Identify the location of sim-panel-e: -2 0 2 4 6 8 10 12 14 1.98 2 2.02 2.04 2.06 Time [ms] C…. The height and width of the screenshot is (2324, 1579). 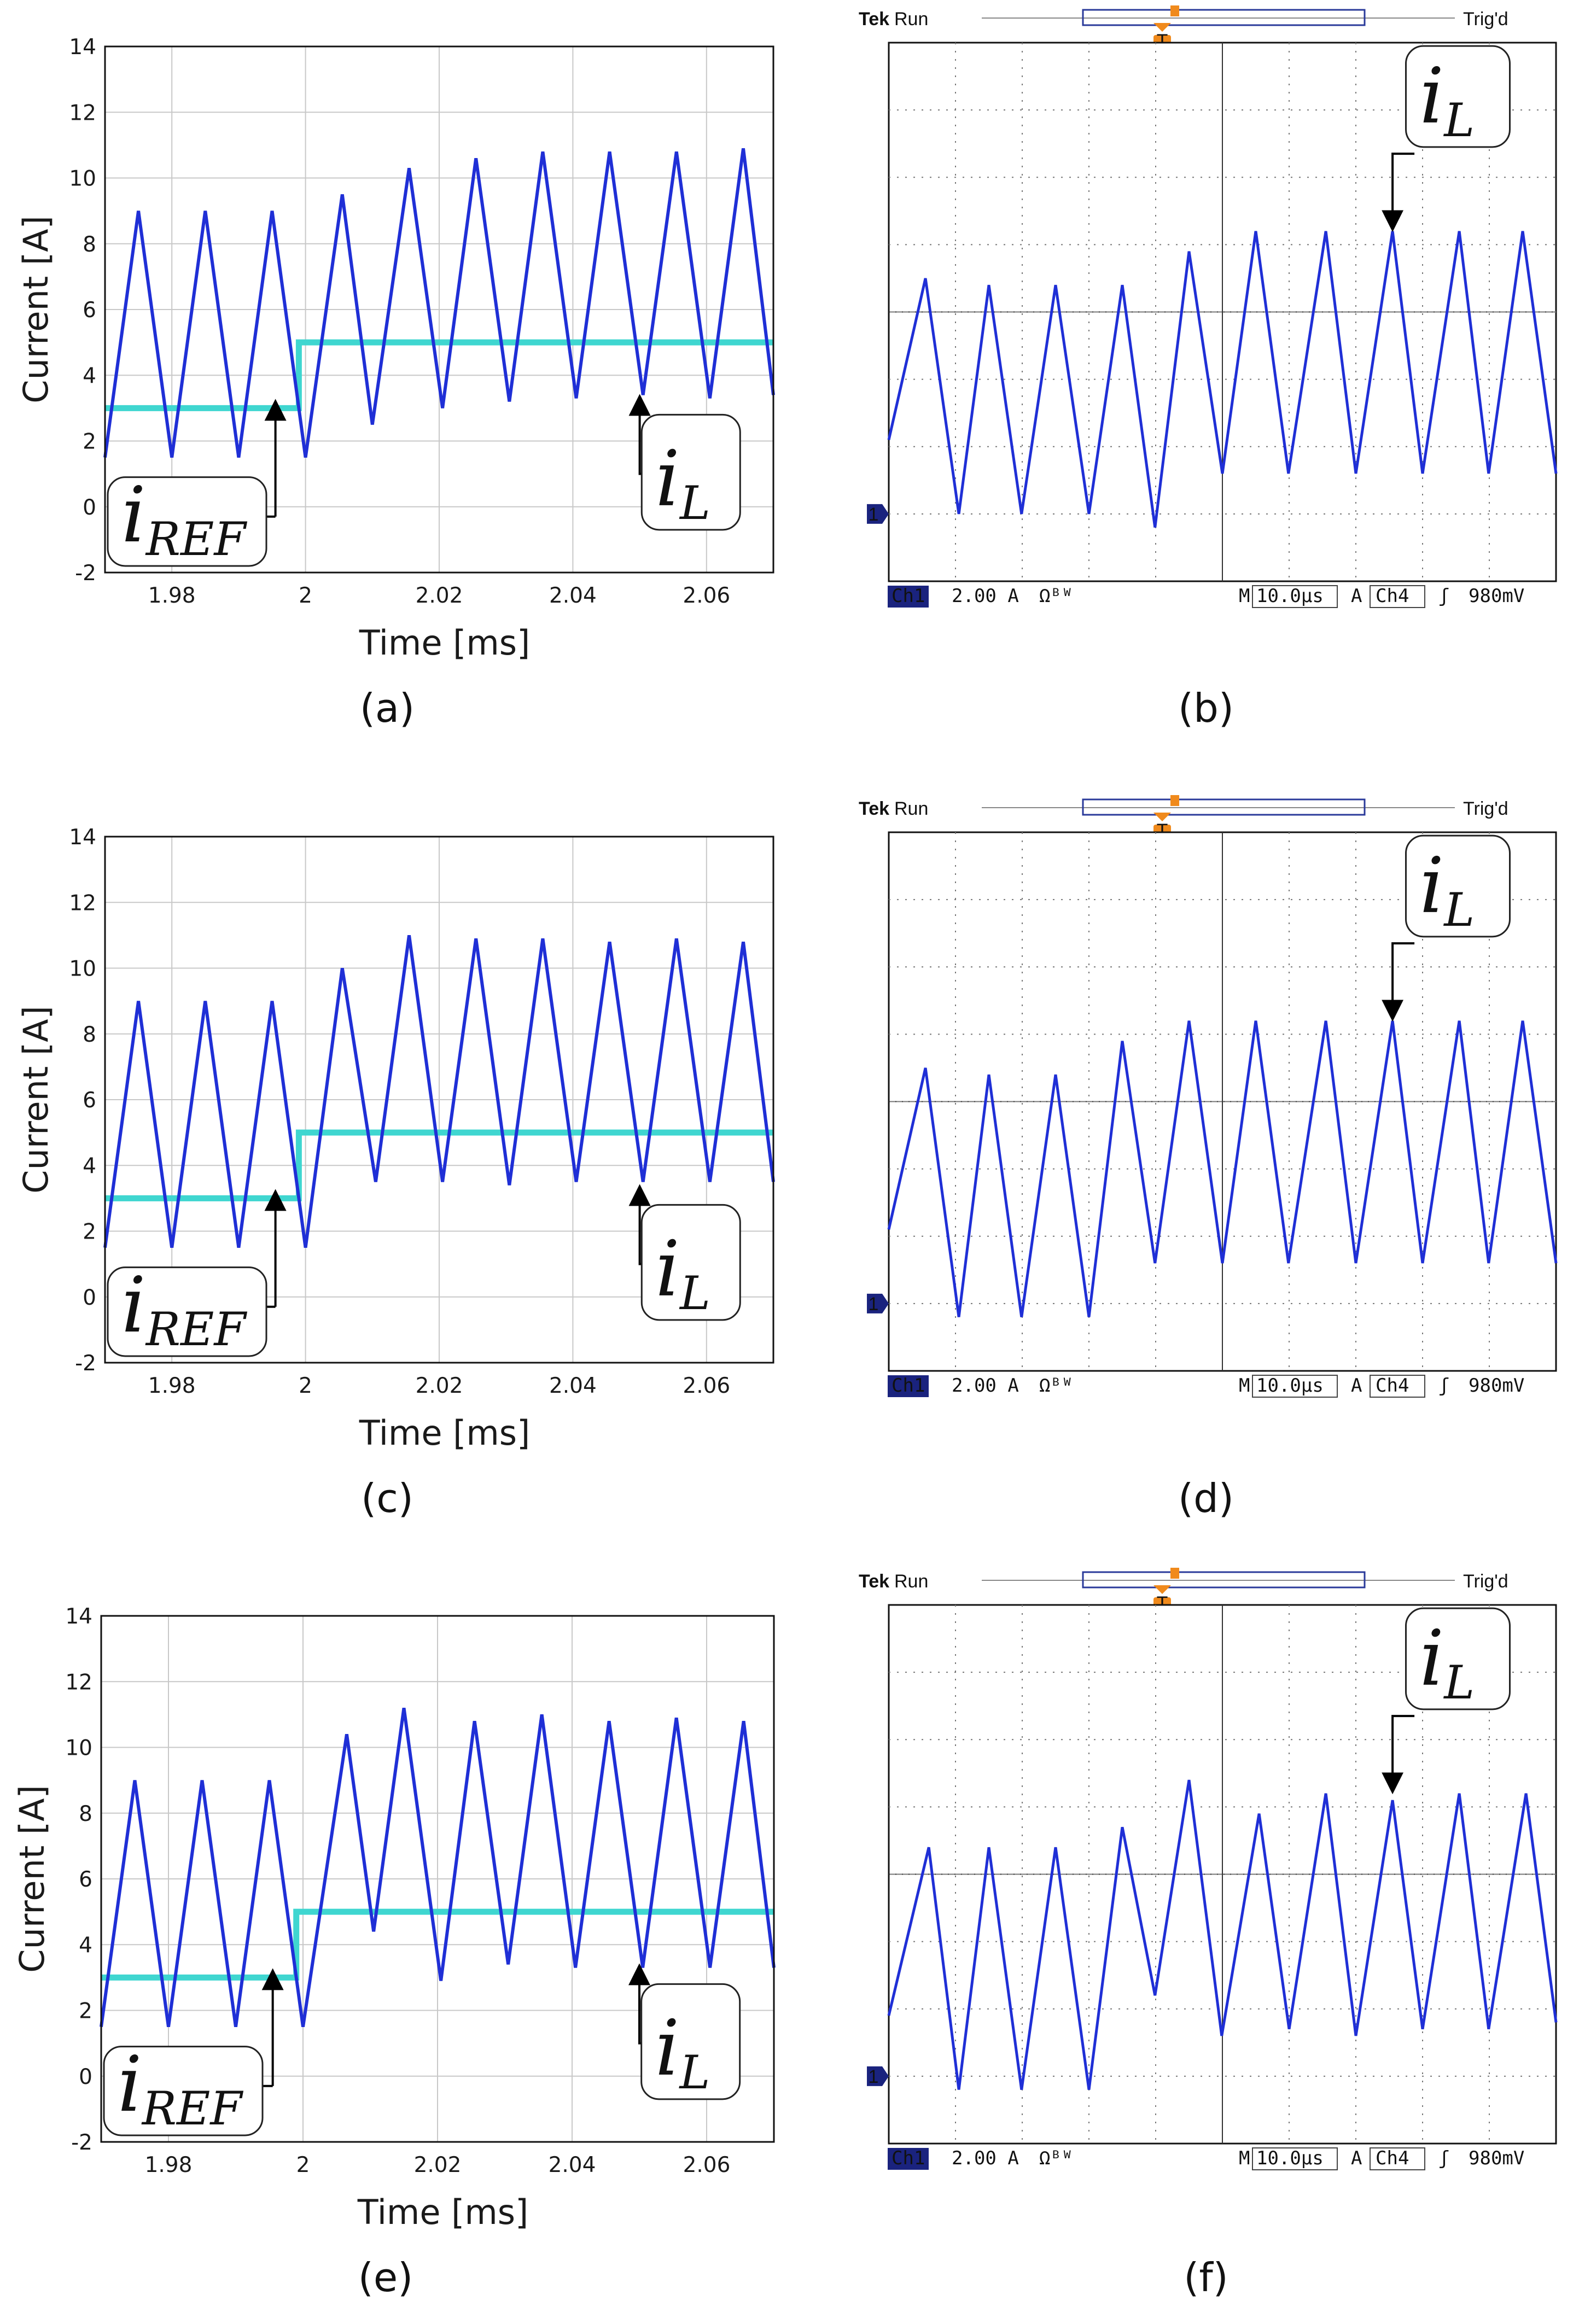
(394, 1952).